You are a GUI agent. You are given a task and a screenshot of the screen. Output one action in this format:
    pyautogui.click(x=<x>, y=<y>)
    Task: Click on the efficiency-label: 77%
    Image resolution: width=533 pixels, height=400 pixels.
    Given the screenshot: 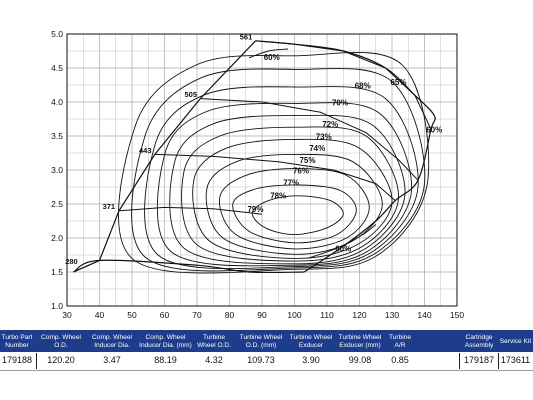 What is the action you would take?
    pyautogui.click(x=291, y=183)
    